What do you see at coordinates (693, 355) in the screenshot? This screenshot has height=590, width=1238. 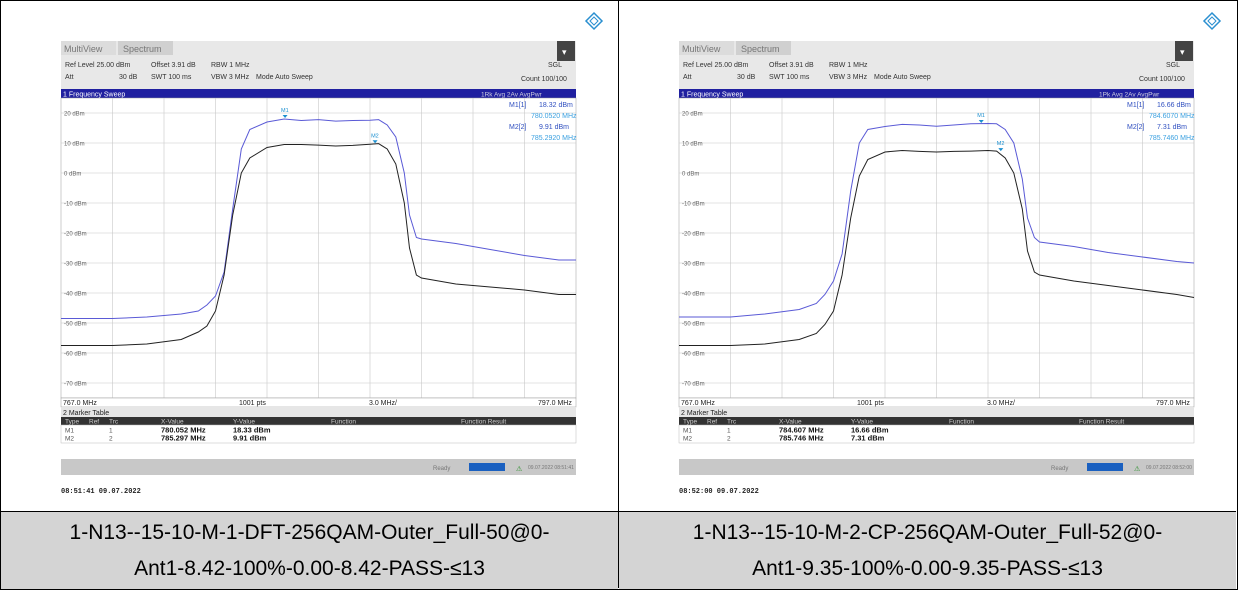 I see `y-tick-label: -60 dBm` at bounding box center [693, 355].